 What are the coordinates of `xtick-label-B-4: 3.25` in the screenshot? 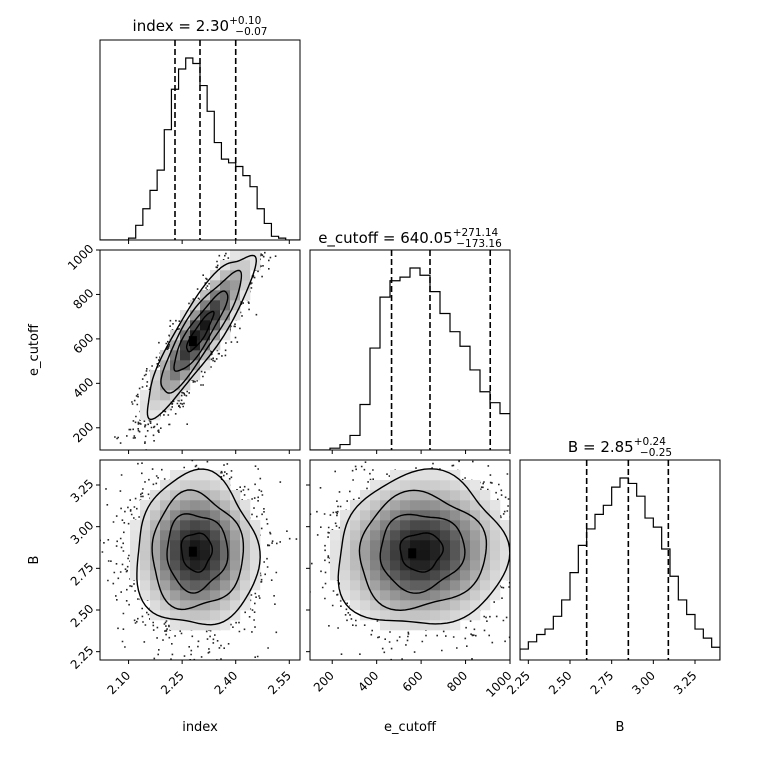 It's located at (685, 682).